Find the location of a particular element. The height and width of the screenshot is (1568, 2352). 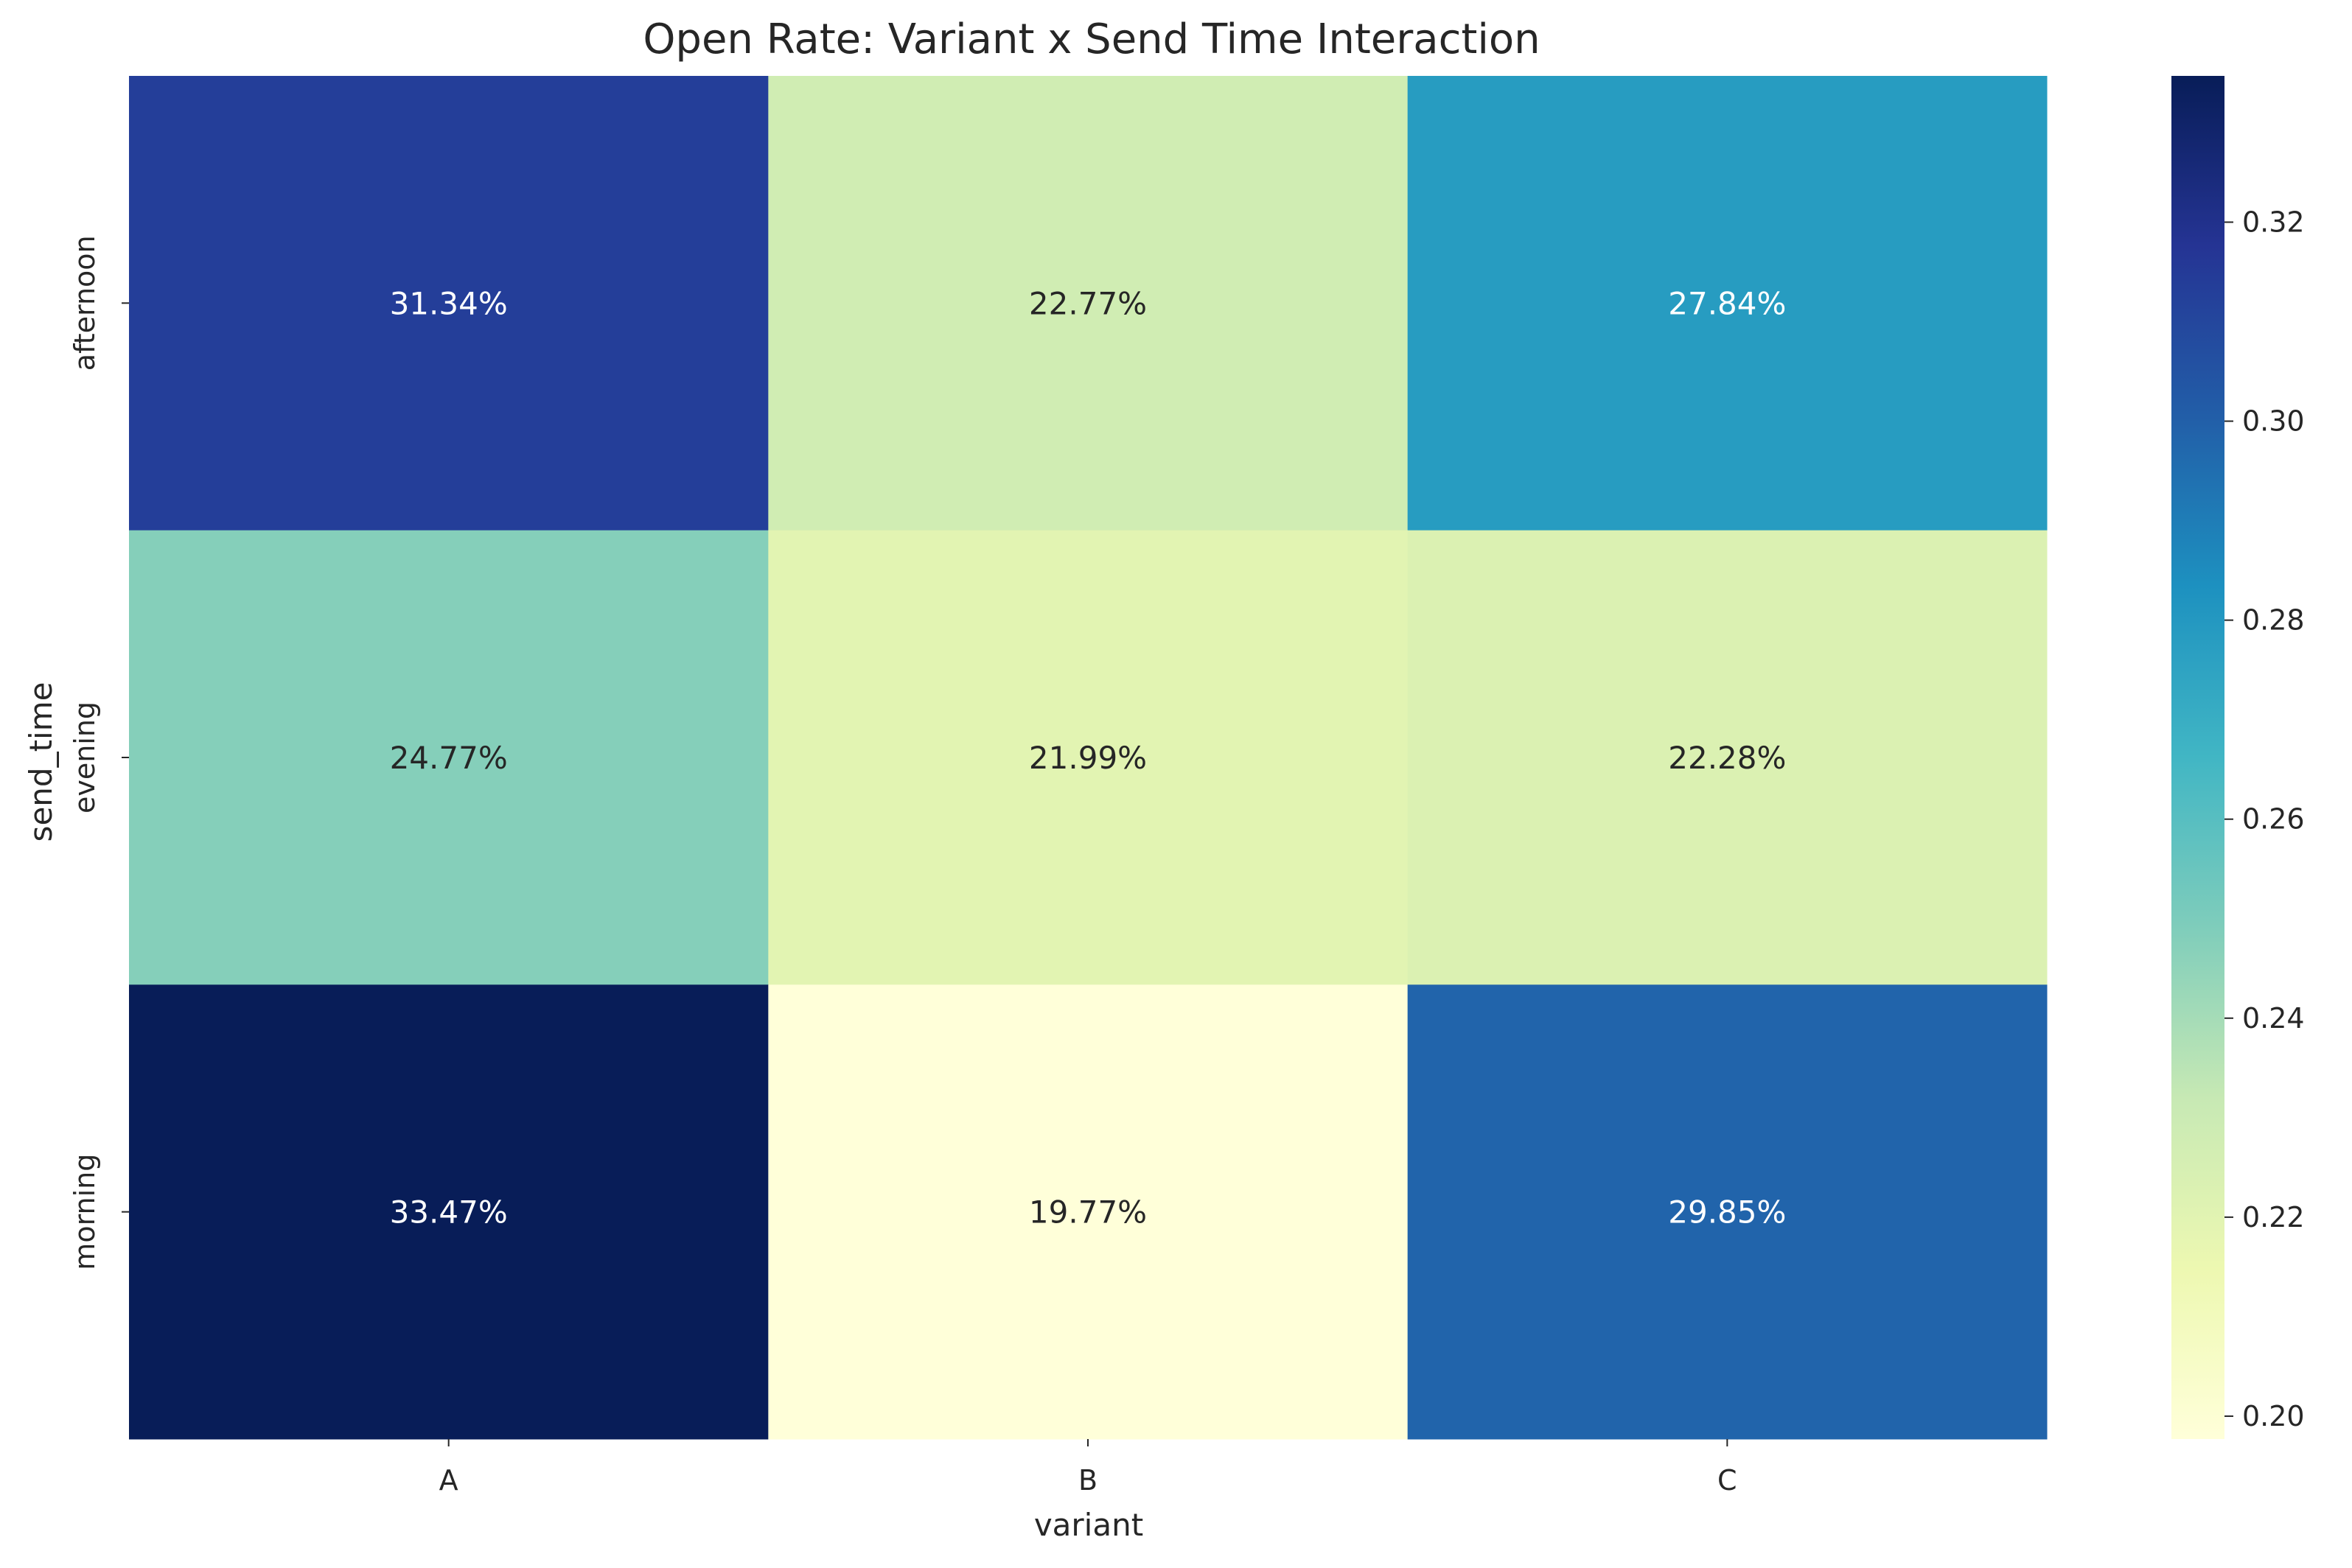

colorbar-tick-label: 0.24 is located at coordinates (2273, 1018).